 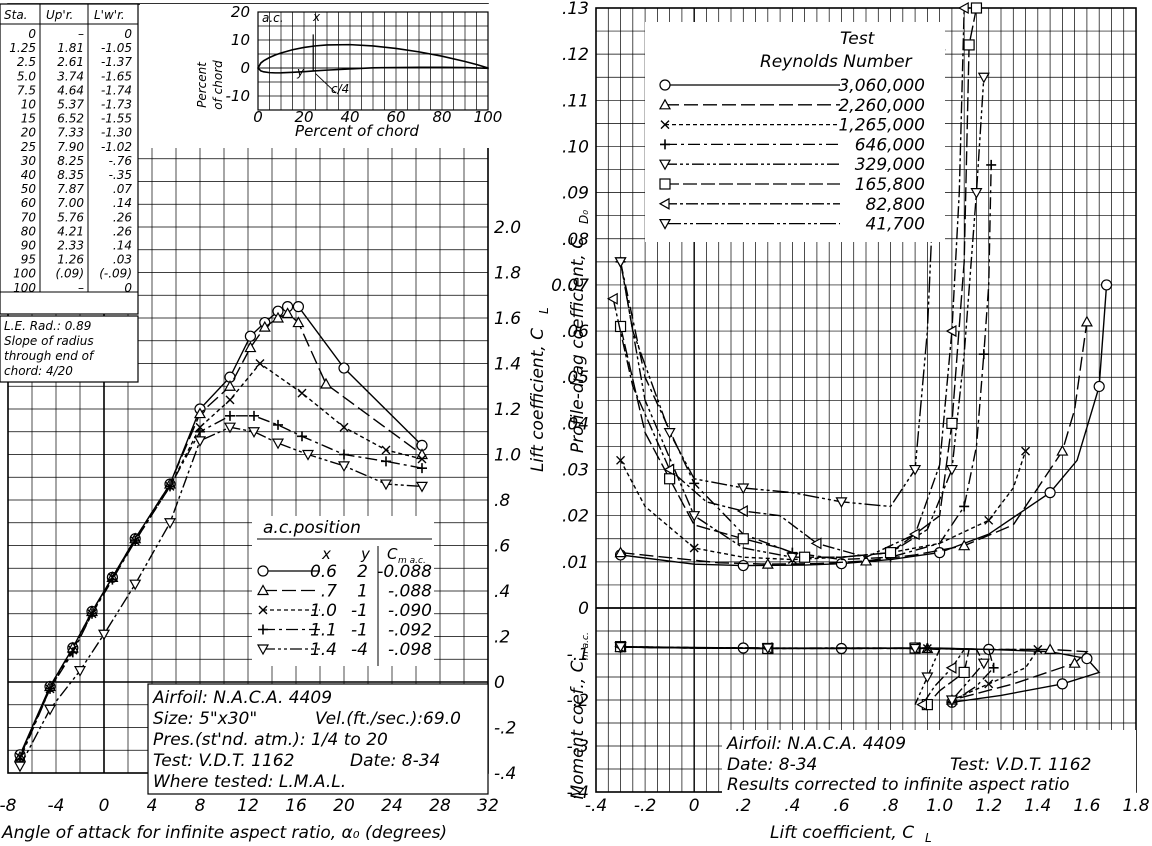 I want to click on right-y-tick-3: .10, so click(x=575, y=147).